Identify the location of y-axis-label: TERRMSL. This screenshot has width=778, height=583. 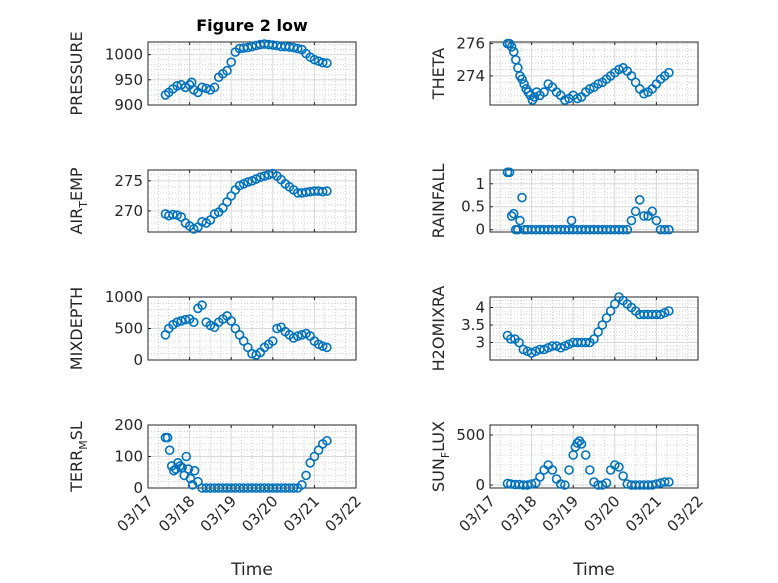
(78, 457).